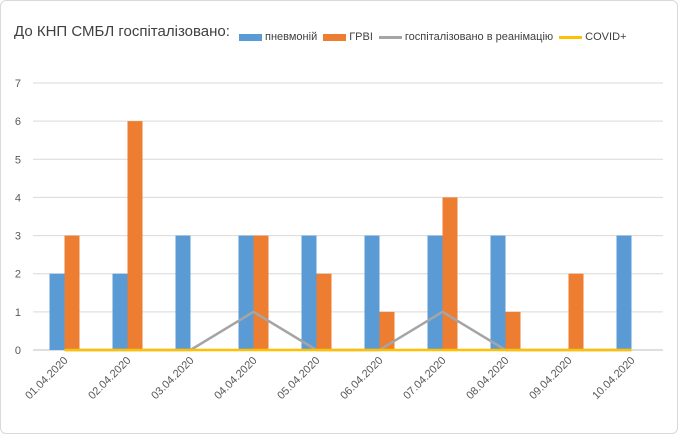 This screenshot has width=678, height=434. I want to click on y-tick-label-0: 0, so click(18, 351).